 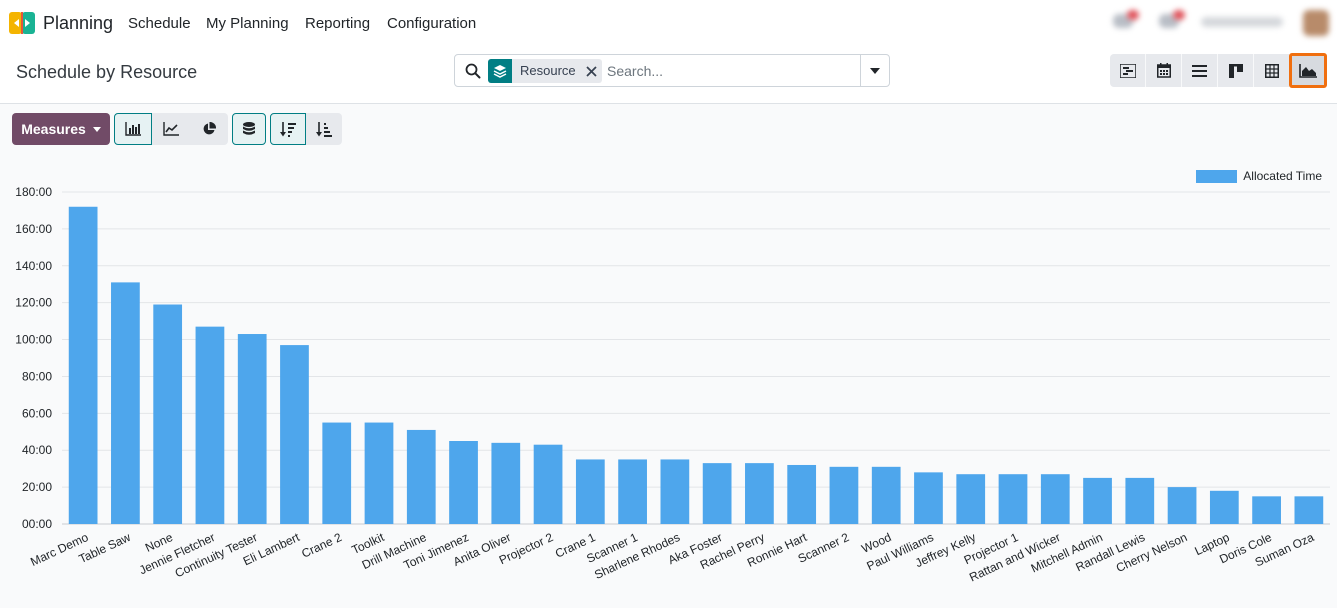 I want to click on sort-ascending-icon, so click(x=324, y=129).